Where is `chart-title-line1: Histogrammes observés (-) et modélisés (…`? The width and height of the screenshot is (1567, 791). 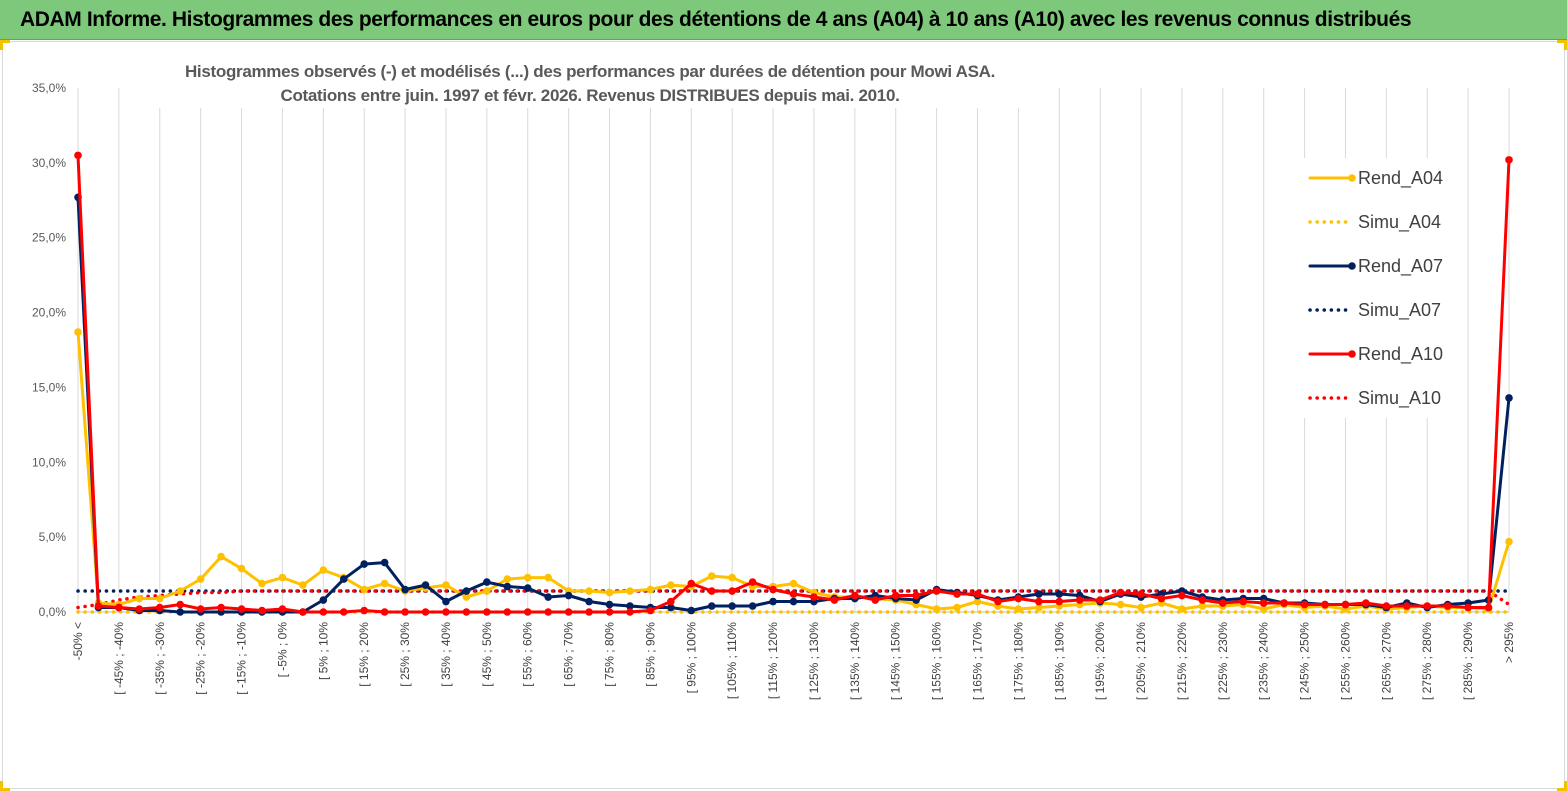 chart-title-line1: Histogrammes observés (-) et modélisés (… is located at coordinates (590, 71).